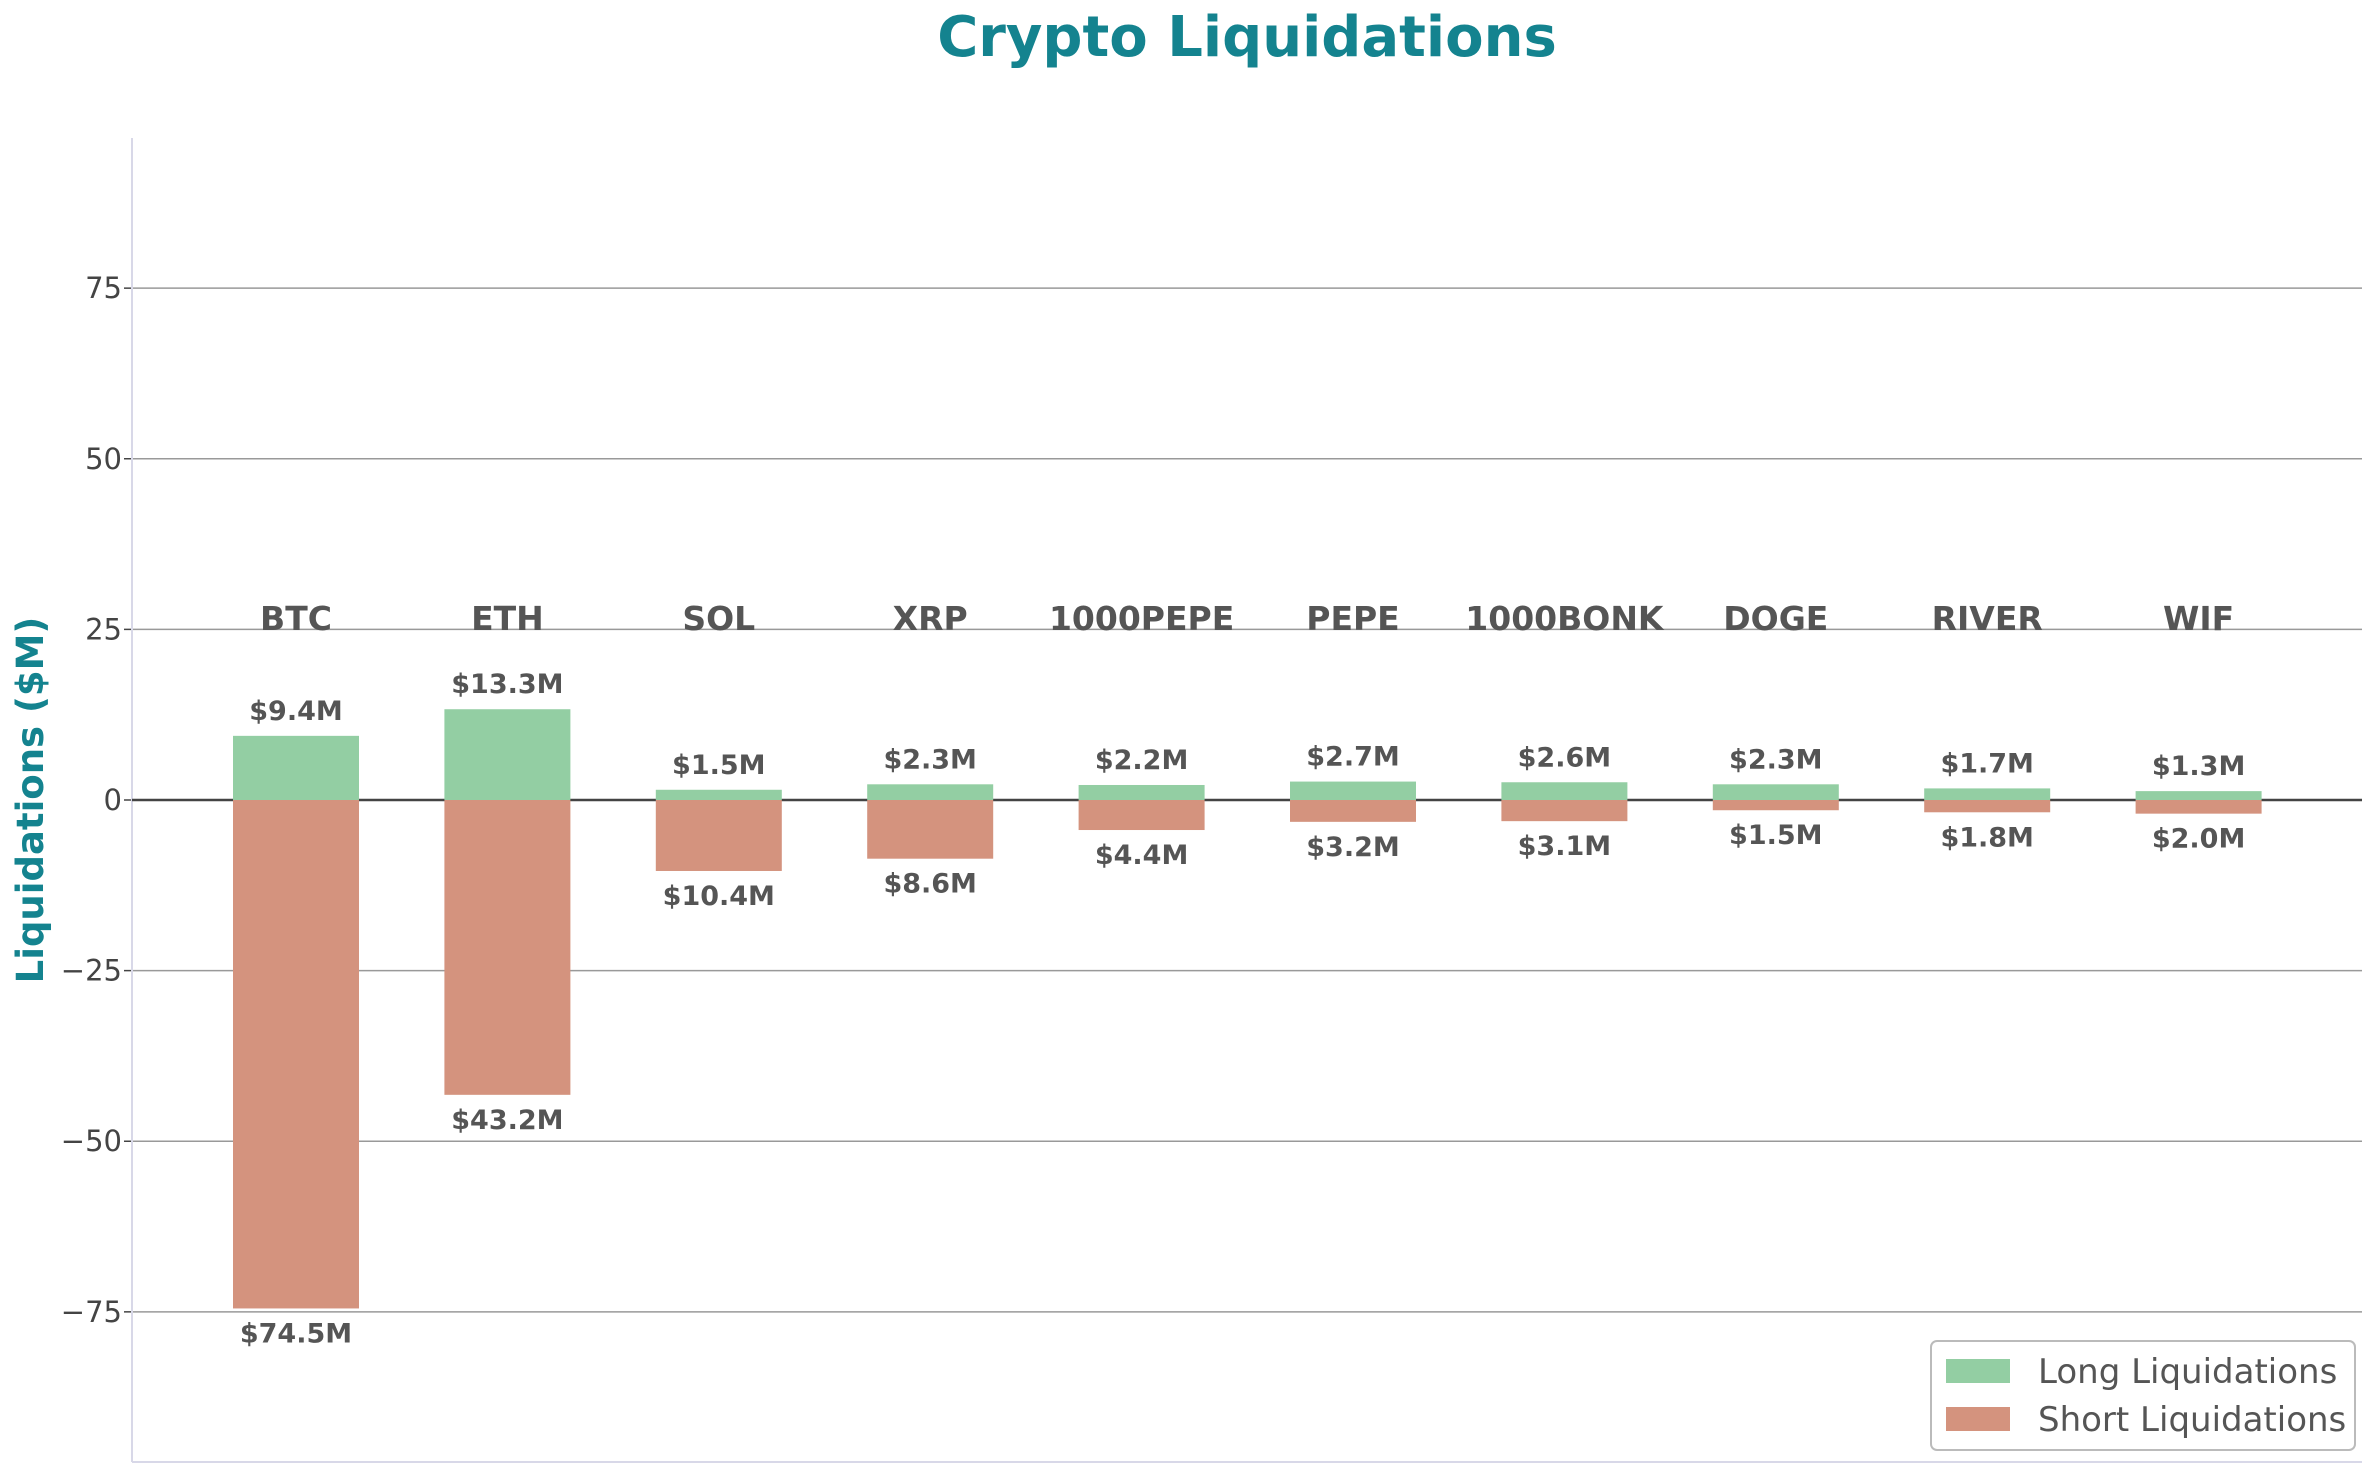 The image size is (2375, 1476). What do you see at coordinates (2198, 795) in the screenshot?
I see `long-bar-wif` at bounding box center [2198, 795].